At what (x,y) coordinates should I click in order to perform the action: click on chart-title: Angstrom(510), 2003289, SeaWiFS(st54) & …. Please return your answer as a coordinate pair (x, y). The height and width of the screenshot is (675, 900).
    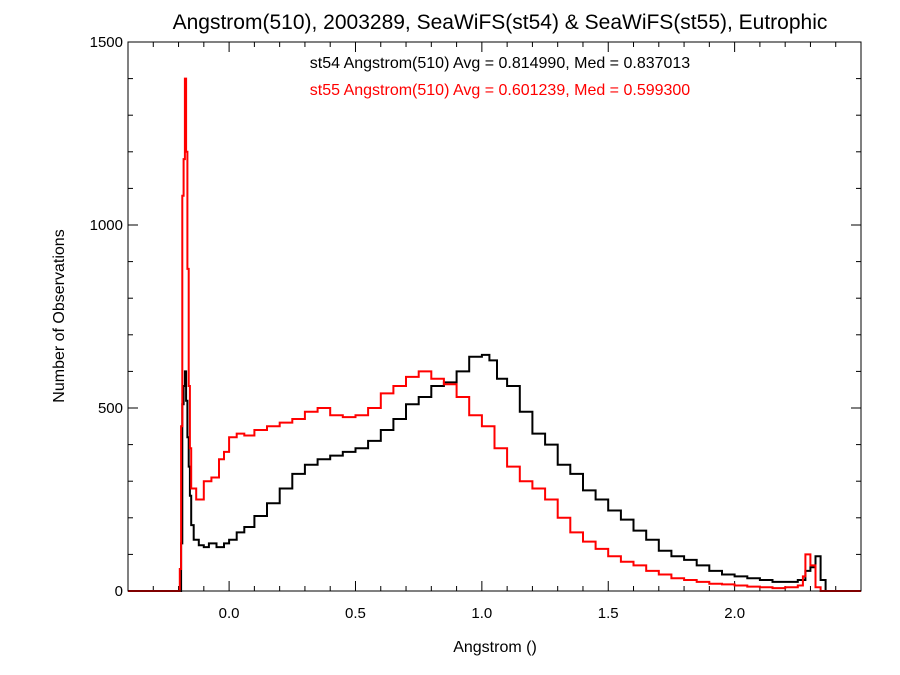
    Looking at the image, I should click on (500, 22).